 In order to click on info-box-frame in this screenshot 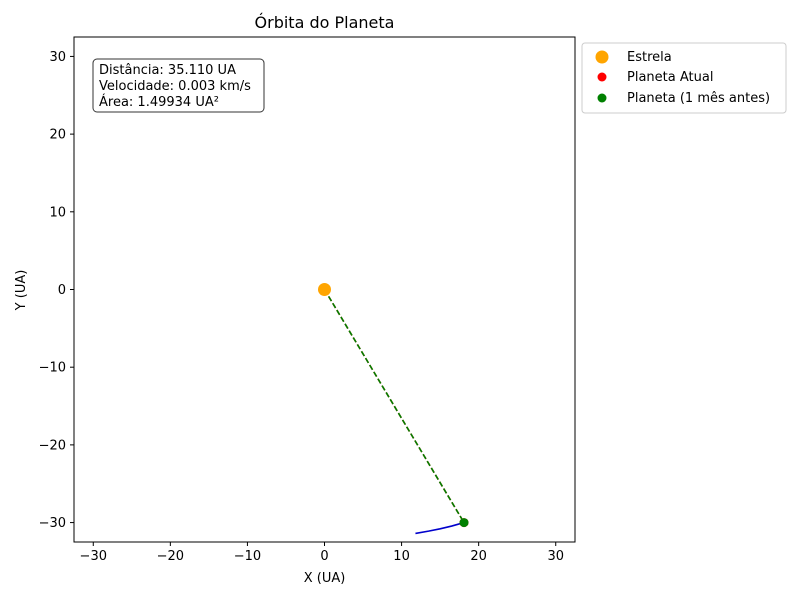, I will do `click(178, 85)`.